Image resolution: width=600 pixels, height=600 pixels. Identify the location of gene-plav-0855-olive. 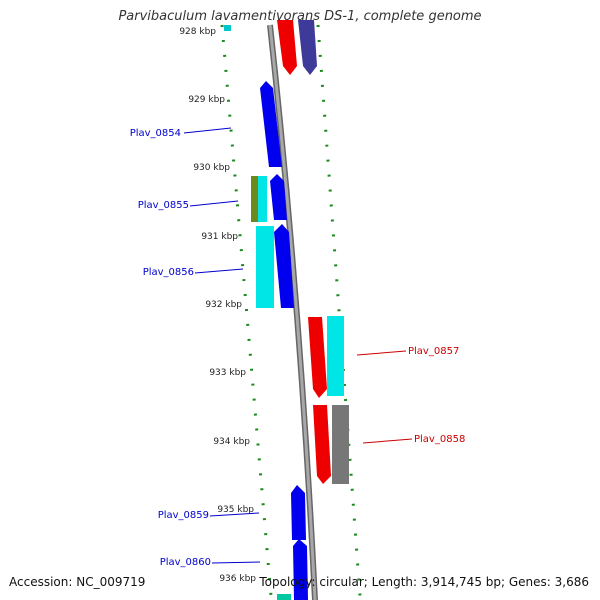
(255, 199).